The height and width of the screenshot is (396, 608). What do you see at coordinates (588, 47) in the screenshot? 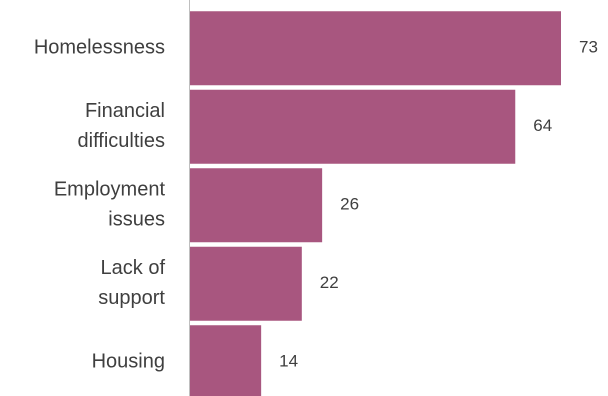
I see `data-label: 73` at bounding box center [588, 47].